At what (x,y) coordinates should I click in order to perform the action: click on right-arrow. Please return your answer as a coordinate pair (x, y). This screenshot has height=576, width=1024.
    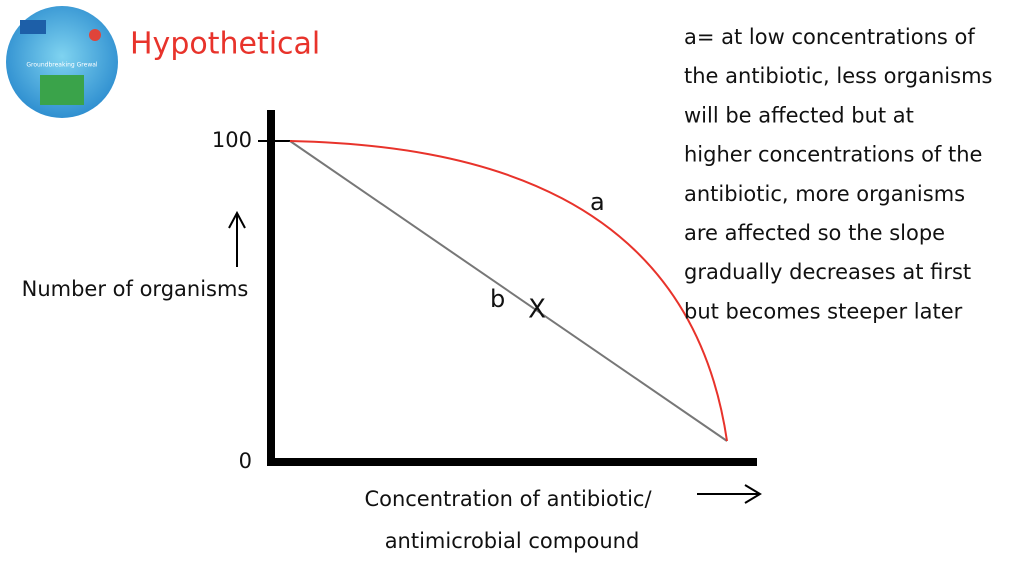
    Looking at the image, I should click on (729, 494).